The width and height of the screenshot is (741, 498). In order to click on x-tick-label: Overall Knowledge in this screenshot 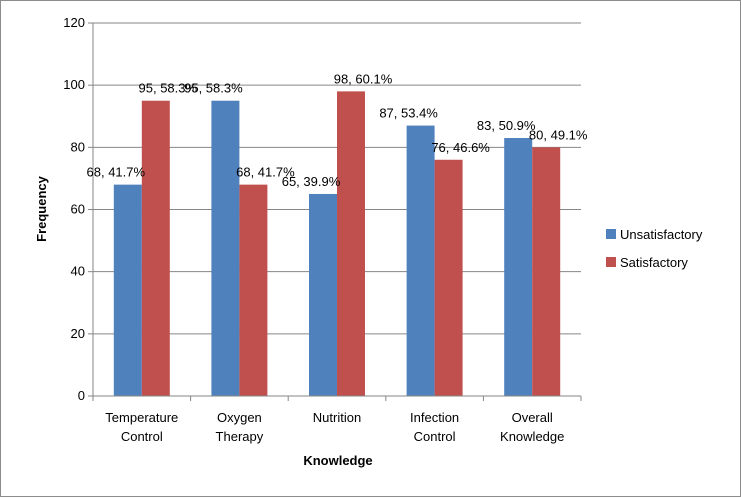, I will do `click(532, 427)`.